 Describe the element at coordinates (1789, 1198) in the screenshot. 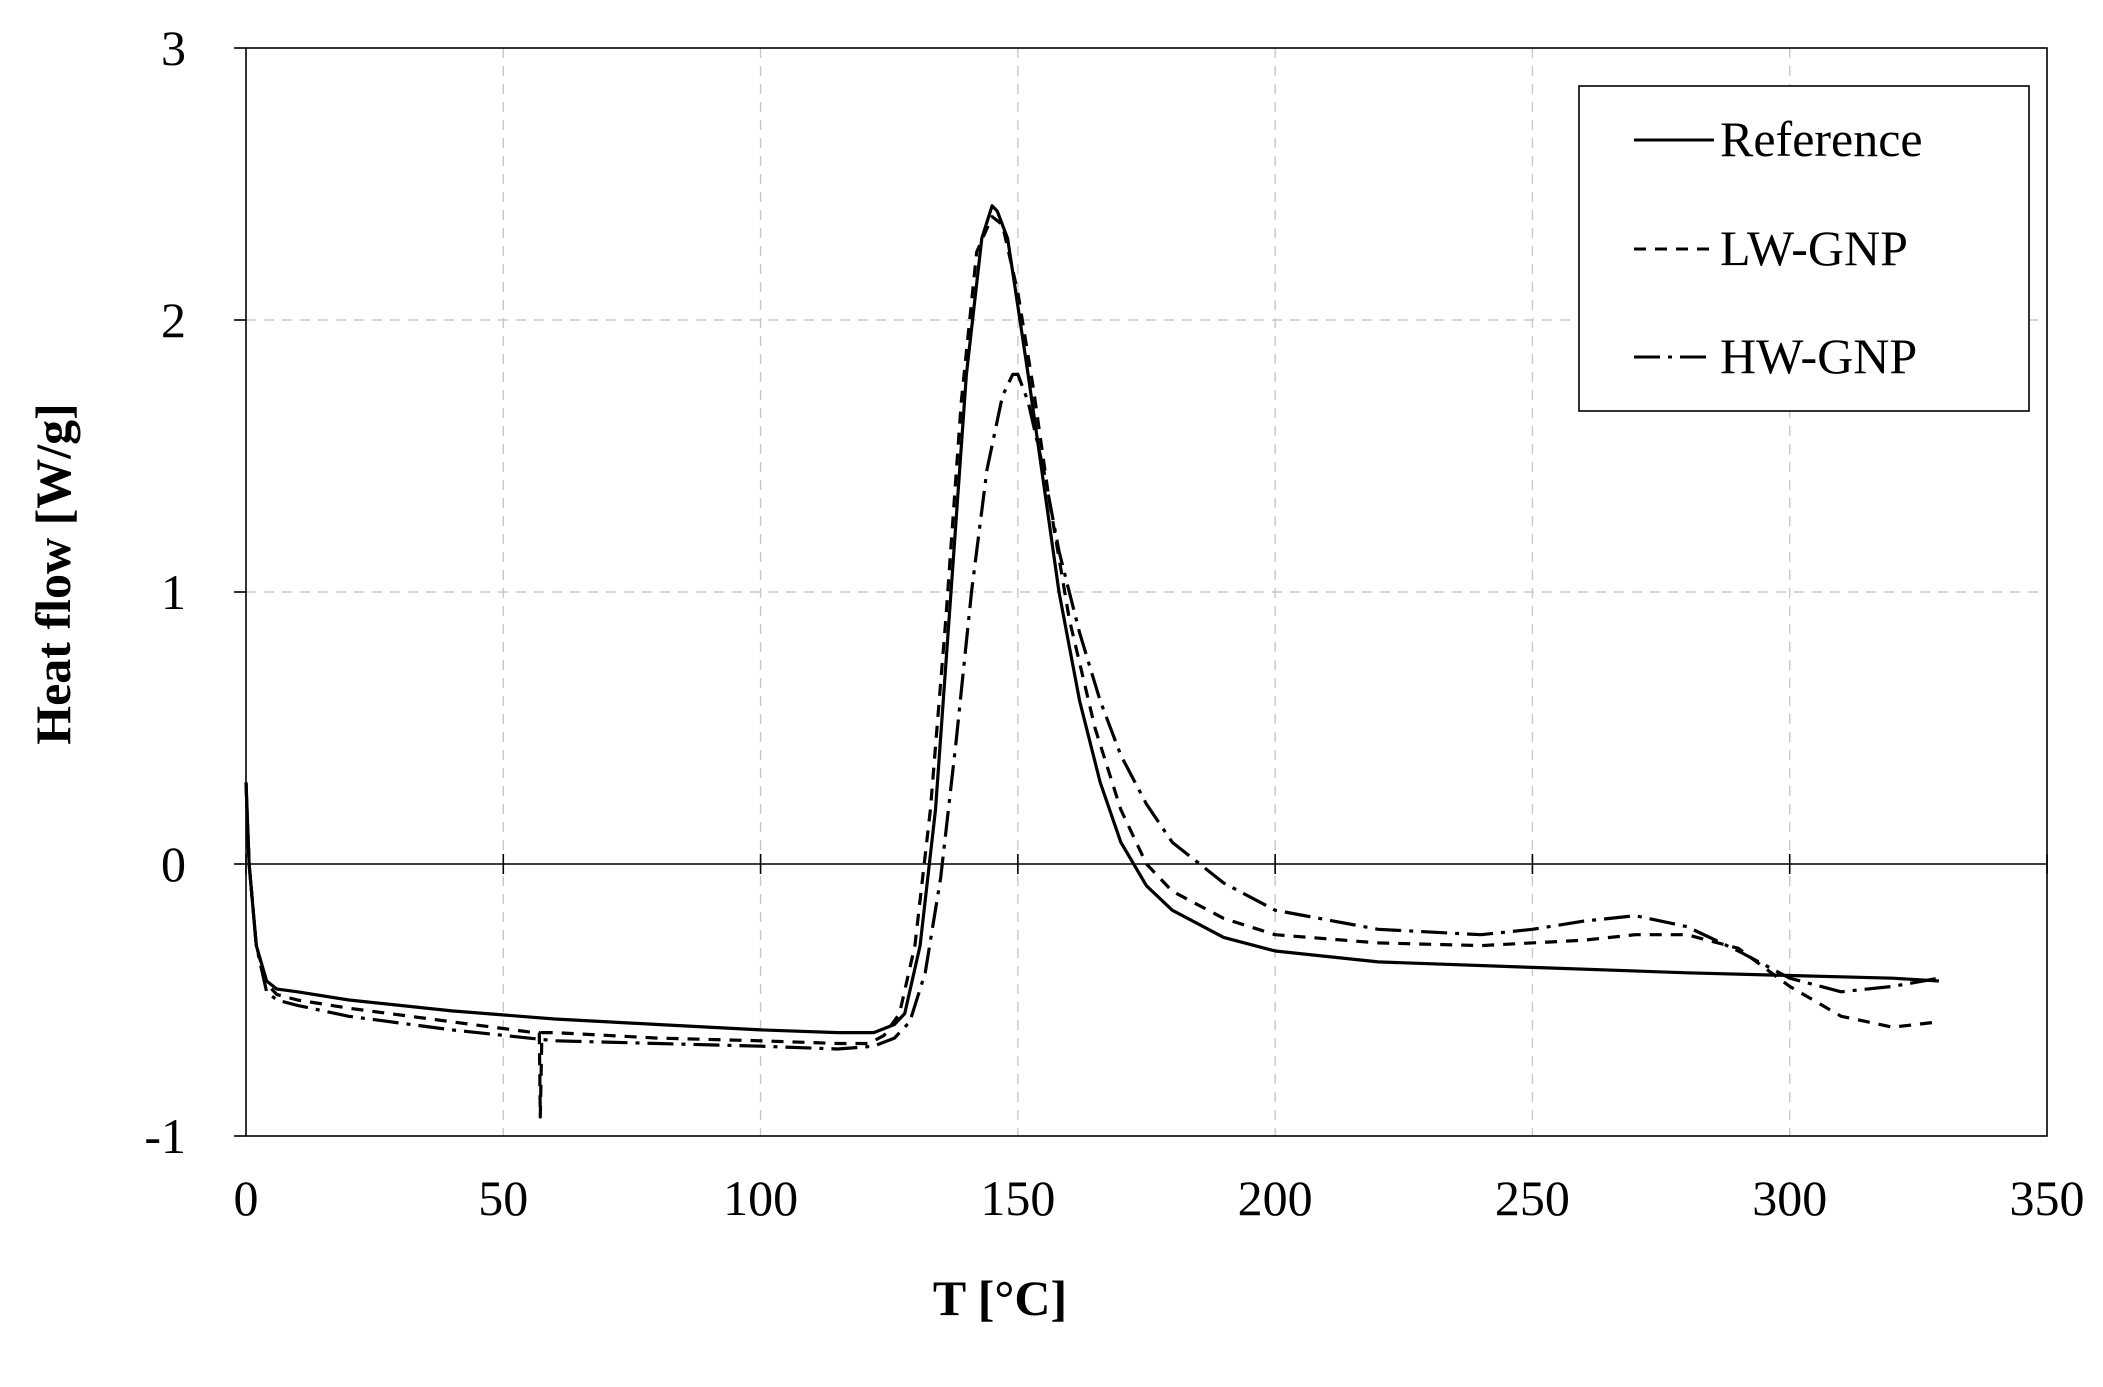

I see `x-tick-label: 300` at that location.